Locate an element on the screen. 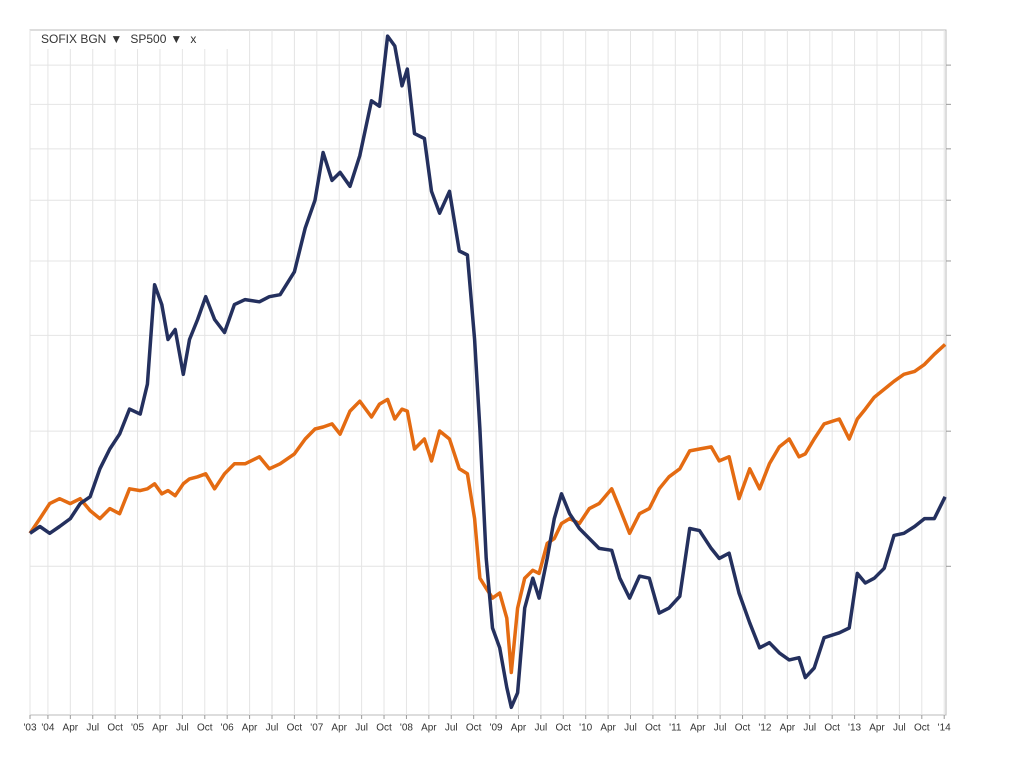 The width and height of the screenshot is (1024, 768). legend-close: x is located at coordinates (193, 39).